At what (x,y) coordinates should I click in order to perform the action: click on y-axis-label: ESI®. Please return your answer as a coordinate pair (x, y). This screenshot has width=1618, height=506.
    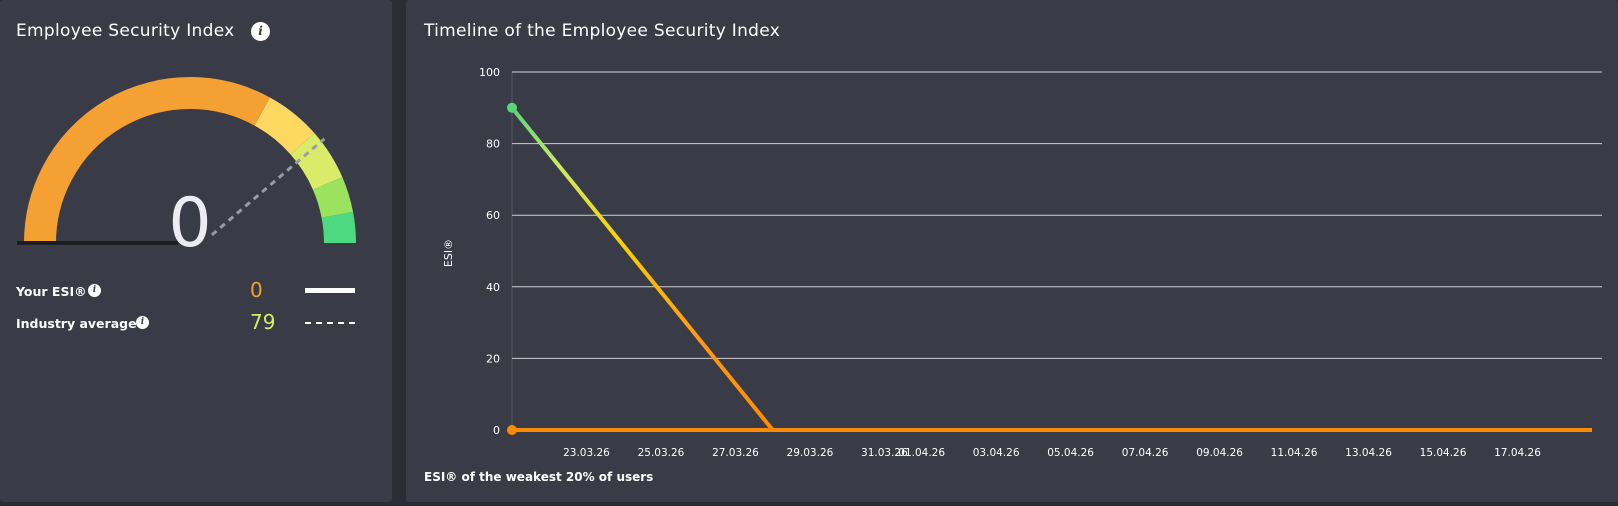
    Looking at the image, I should click on (448, 253).